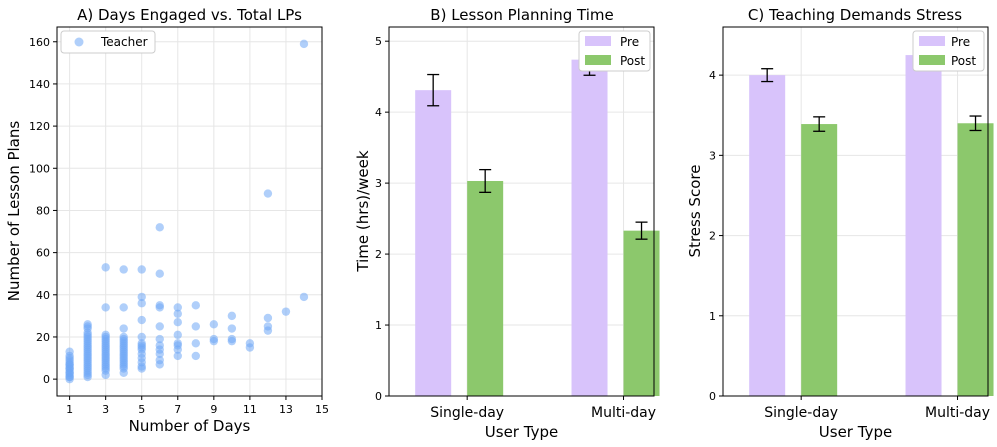 The image size is (997, 447). Describe the element at coordinates (598, 60) in the screenshot. I see `panel-b-legend-post-swatch` at that location.